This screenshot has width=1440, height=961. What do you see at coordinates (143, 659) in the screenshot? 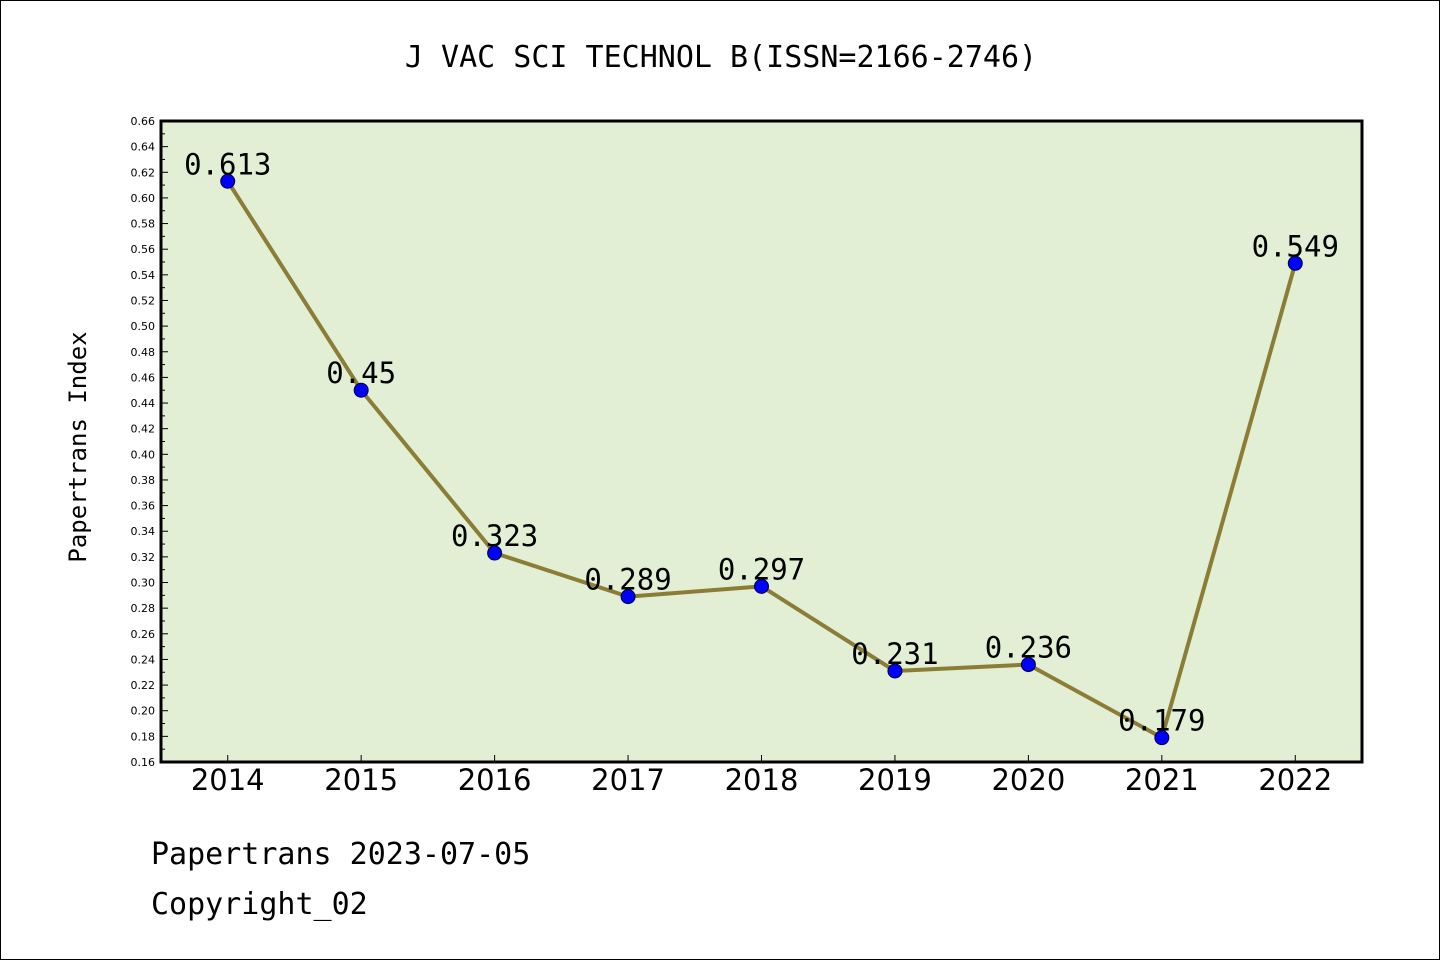
I see `y-tick-label: 0.24` at bounding box center [143, 659].